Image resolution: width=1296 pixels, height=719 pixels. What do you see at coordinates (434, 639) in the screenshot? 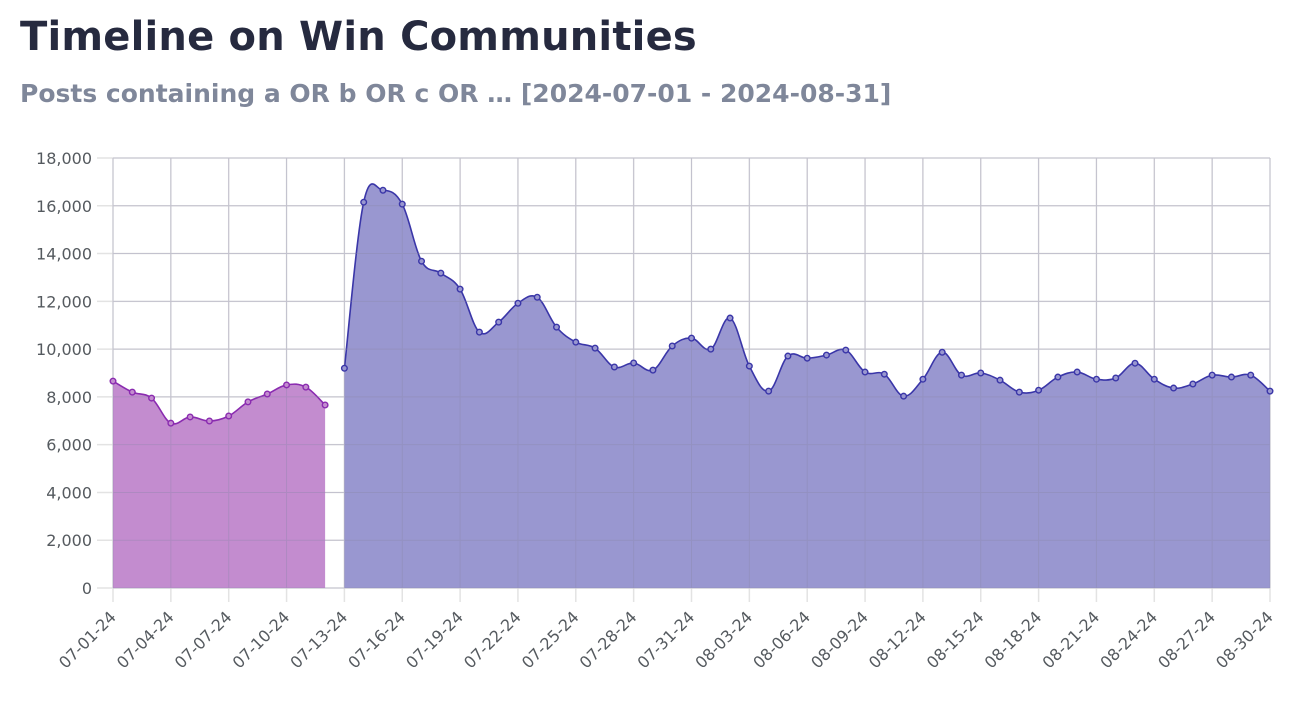
I see `x-tick-label: 07-19-24` at bounding box center [434, 639].